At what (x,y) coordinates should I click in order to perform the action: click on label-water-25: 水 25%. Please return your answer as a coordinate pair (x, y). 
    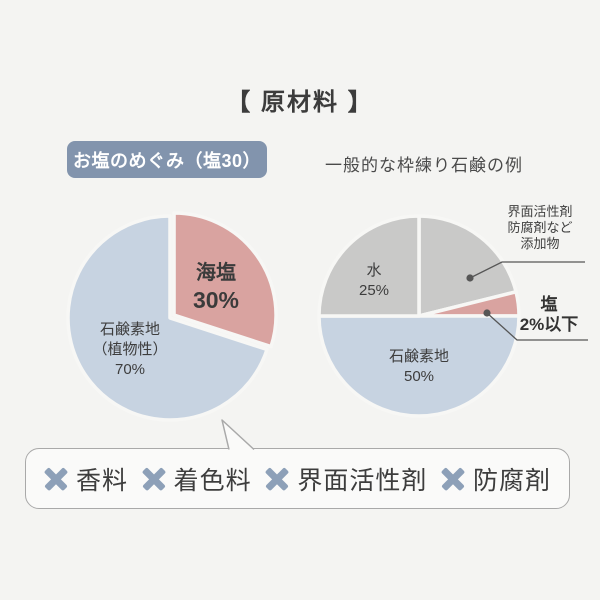
    Looking at the image, I should click on (374, 281).